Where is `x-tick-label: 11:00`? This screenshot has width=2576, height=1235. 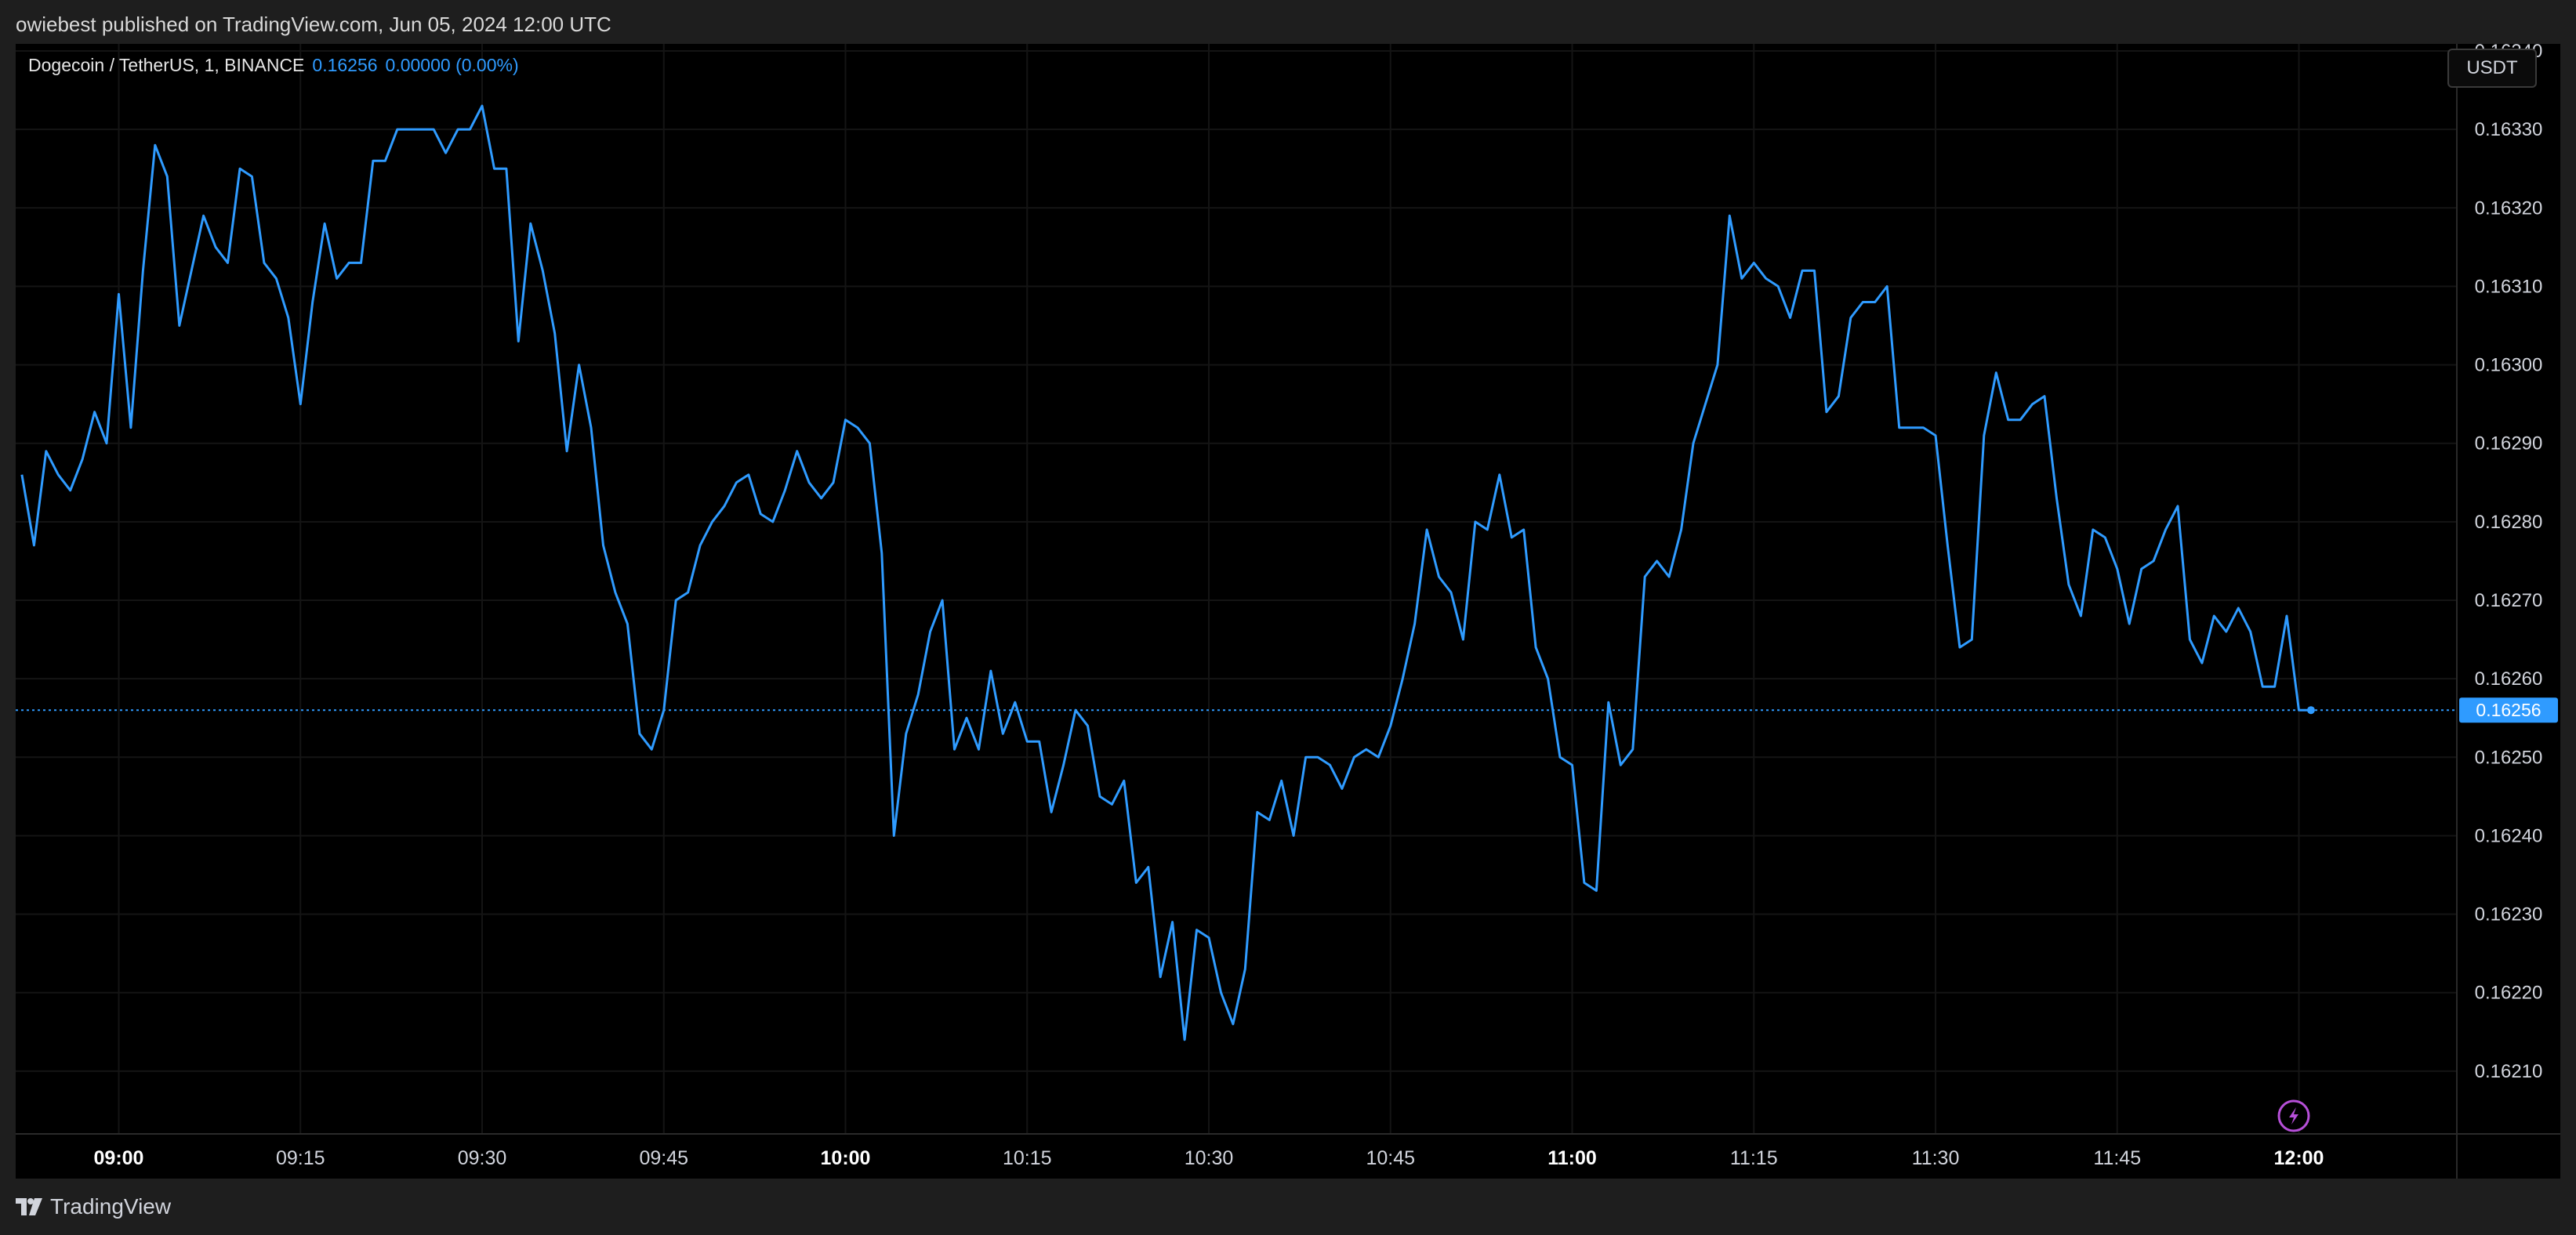
x-tick-label: 11:00 is located at coordinates (1572, 1158).